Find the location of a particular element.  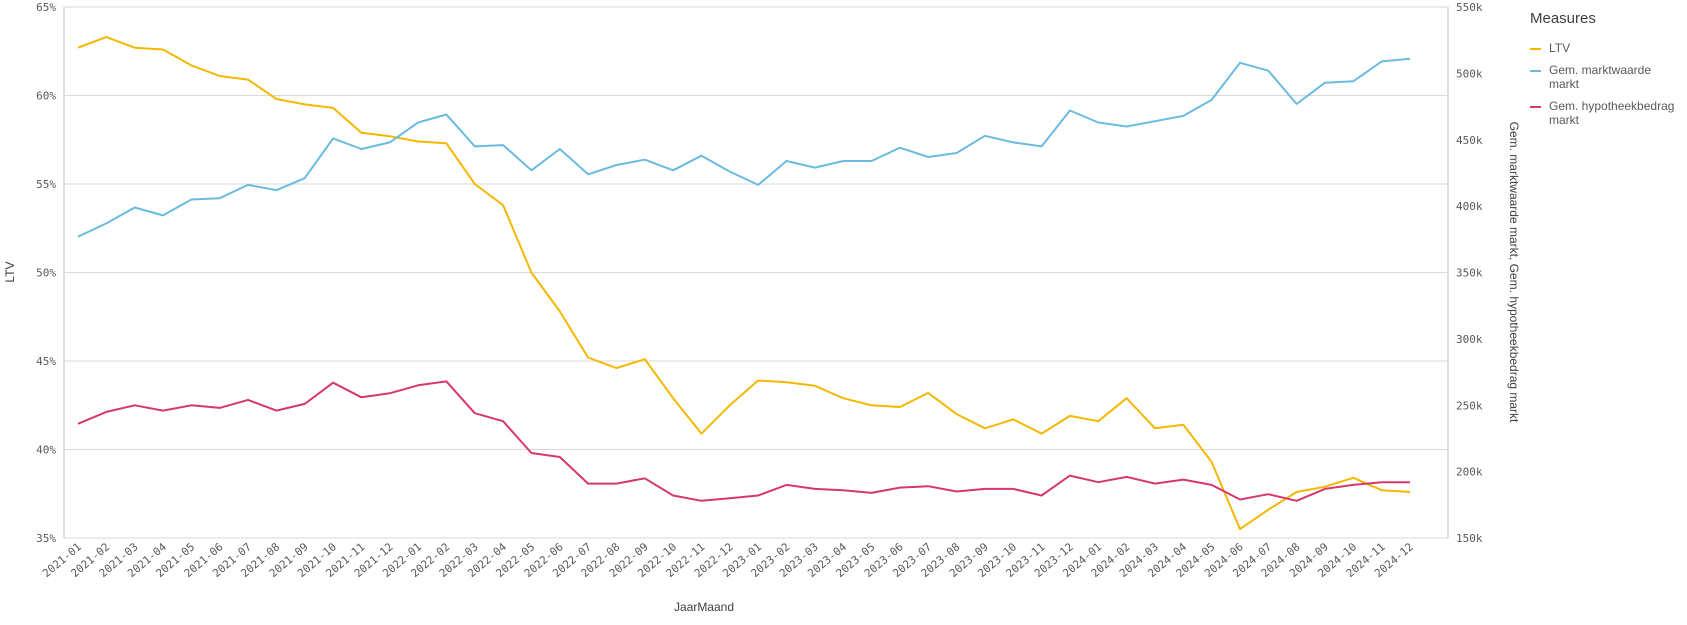

y-axis-title: LTV is located at coordinates (10, 271).